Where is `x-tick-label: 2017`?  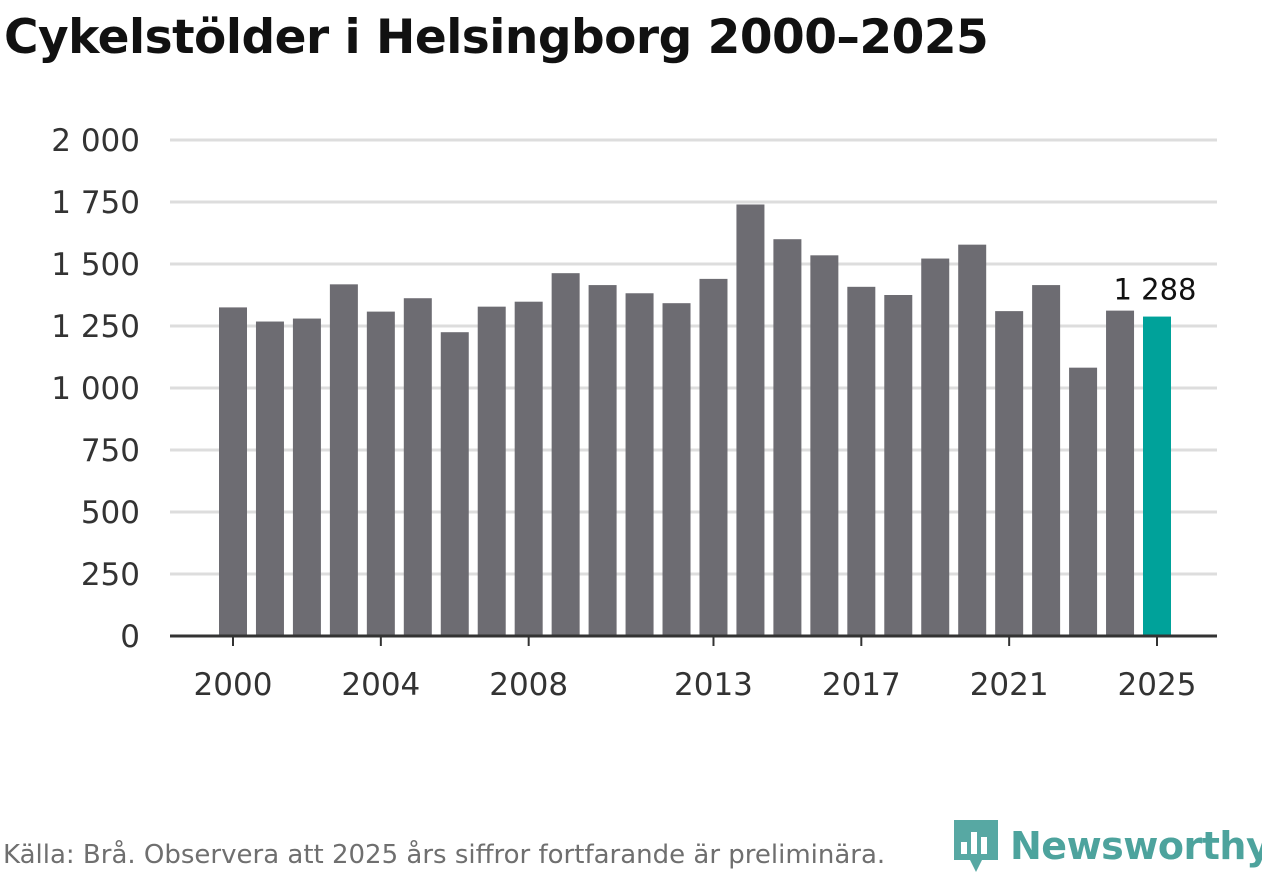 x-tick-label: 2017 is located at coordinates (861, 685).